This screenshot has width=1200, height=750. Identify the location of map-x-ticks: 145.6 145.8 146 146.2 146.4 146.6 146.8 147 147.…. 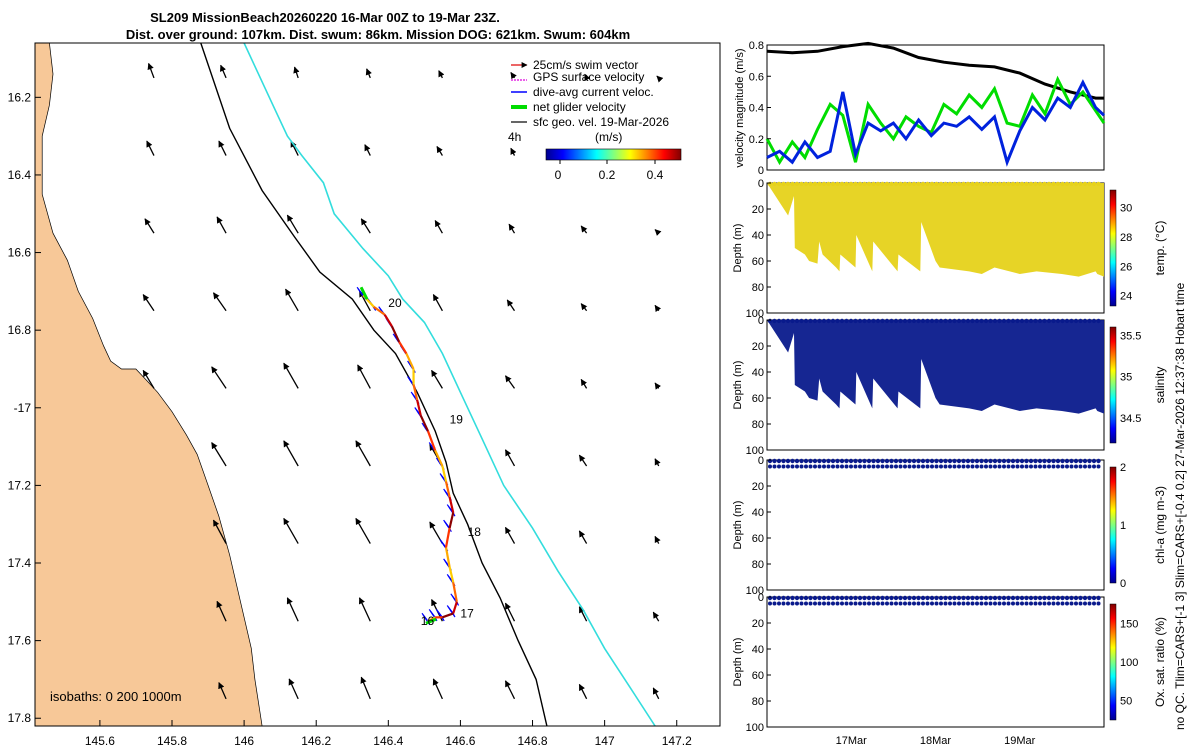
(388, 734).